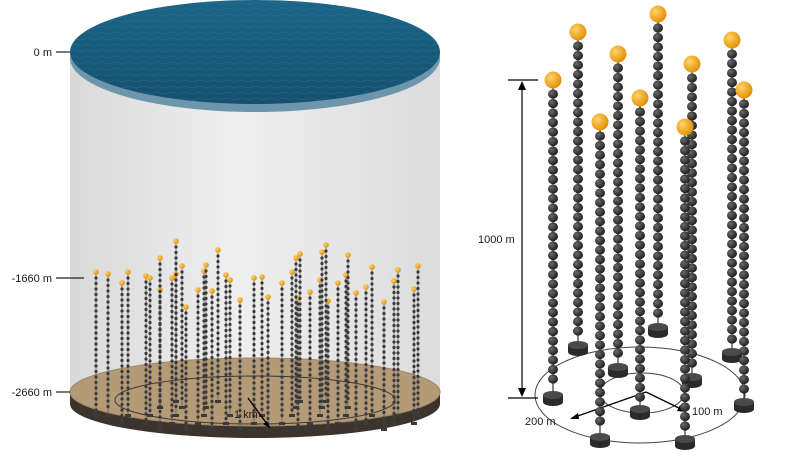 The height and width of the screenshot is (457, 800). Describe the element at coordinates (618, 211) in the screenshot. I see `cluster-string` at that location.